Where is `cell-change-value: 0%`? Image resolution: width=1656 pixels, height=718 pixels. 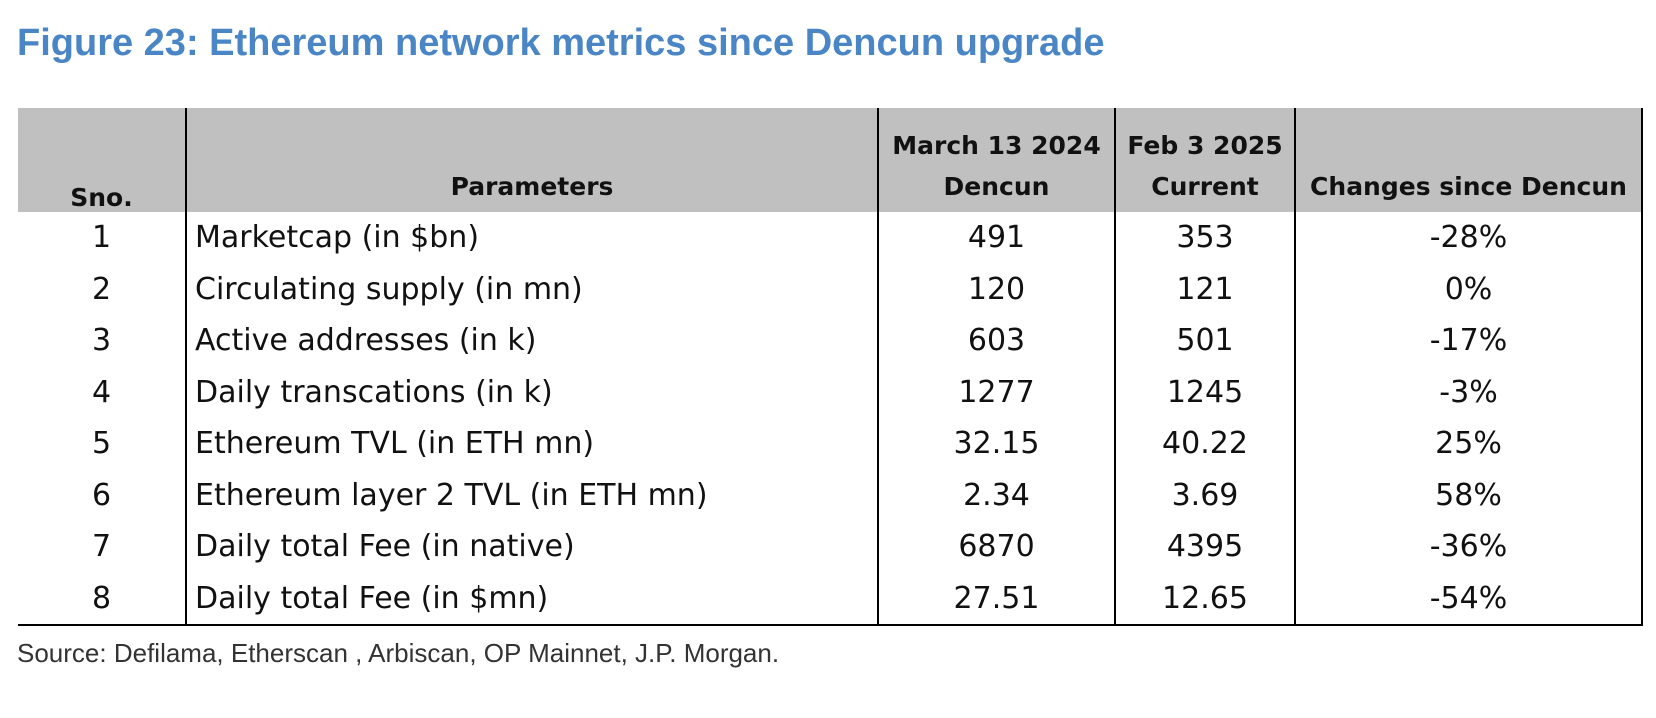 cell-change-value: 0% is located at coordinates (1468, 289).